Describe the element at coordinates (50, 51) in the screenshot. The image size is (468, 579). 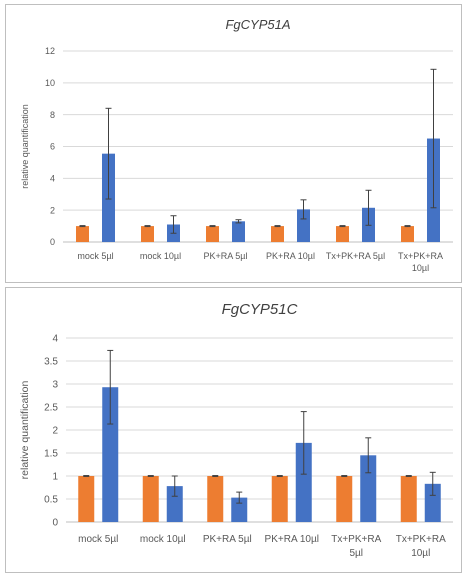
I see `y-tick-label: 12` at that location.